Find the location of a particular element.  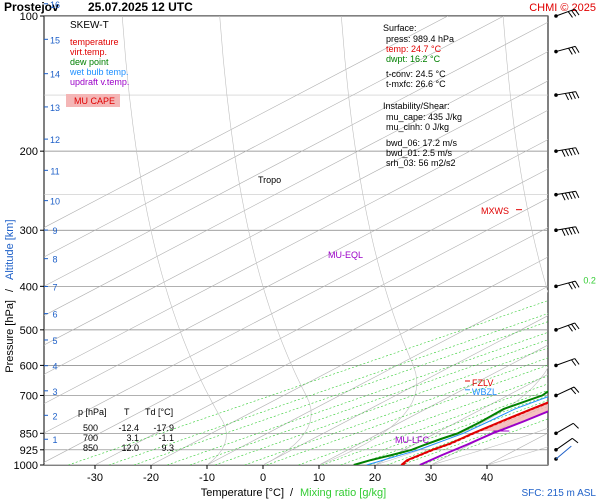

x-axis-title-mix: Mixing ratio [g/kg] is located at coordinates (343, 493).